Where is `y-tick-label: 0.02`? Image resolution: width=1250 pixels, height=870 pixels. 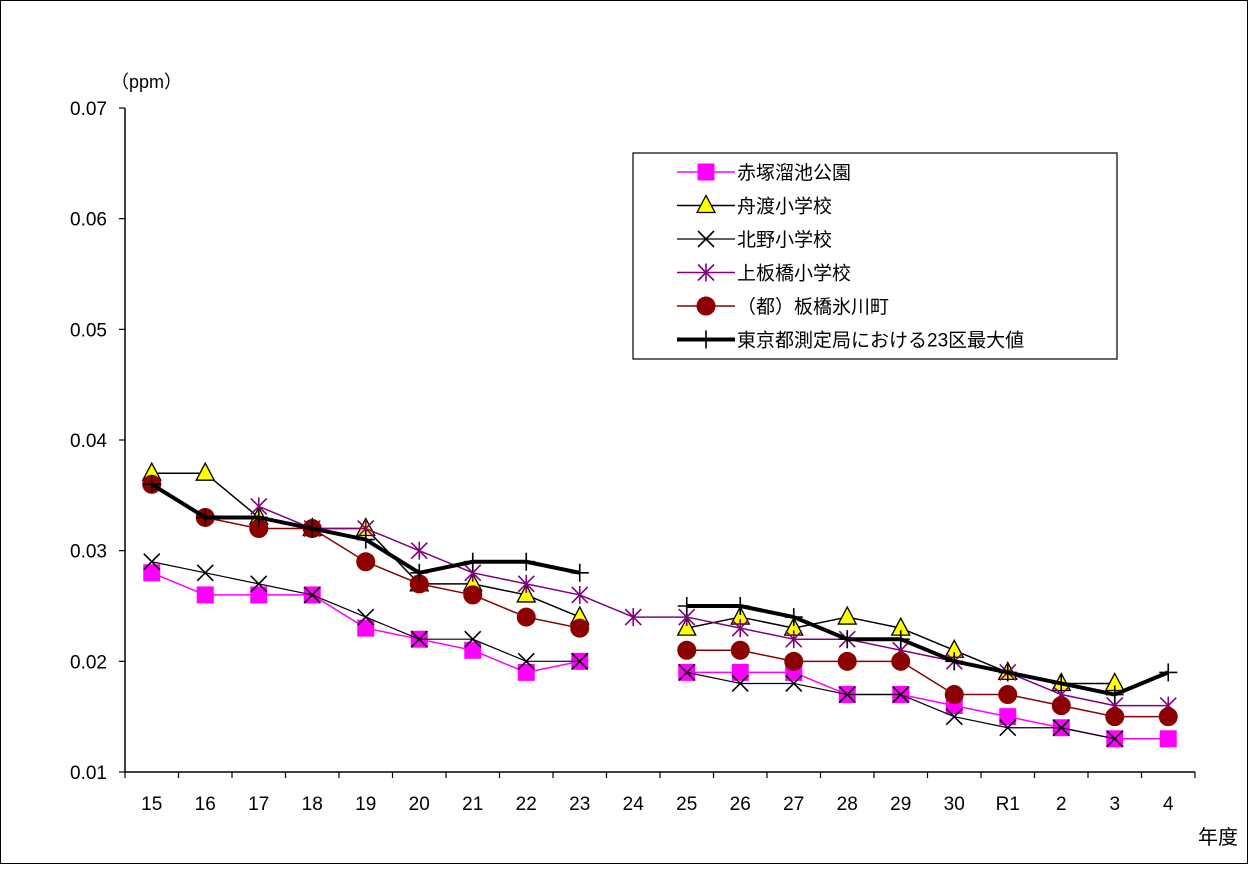
y-tick-label: 0.02 is located at coordinates (88, 662).